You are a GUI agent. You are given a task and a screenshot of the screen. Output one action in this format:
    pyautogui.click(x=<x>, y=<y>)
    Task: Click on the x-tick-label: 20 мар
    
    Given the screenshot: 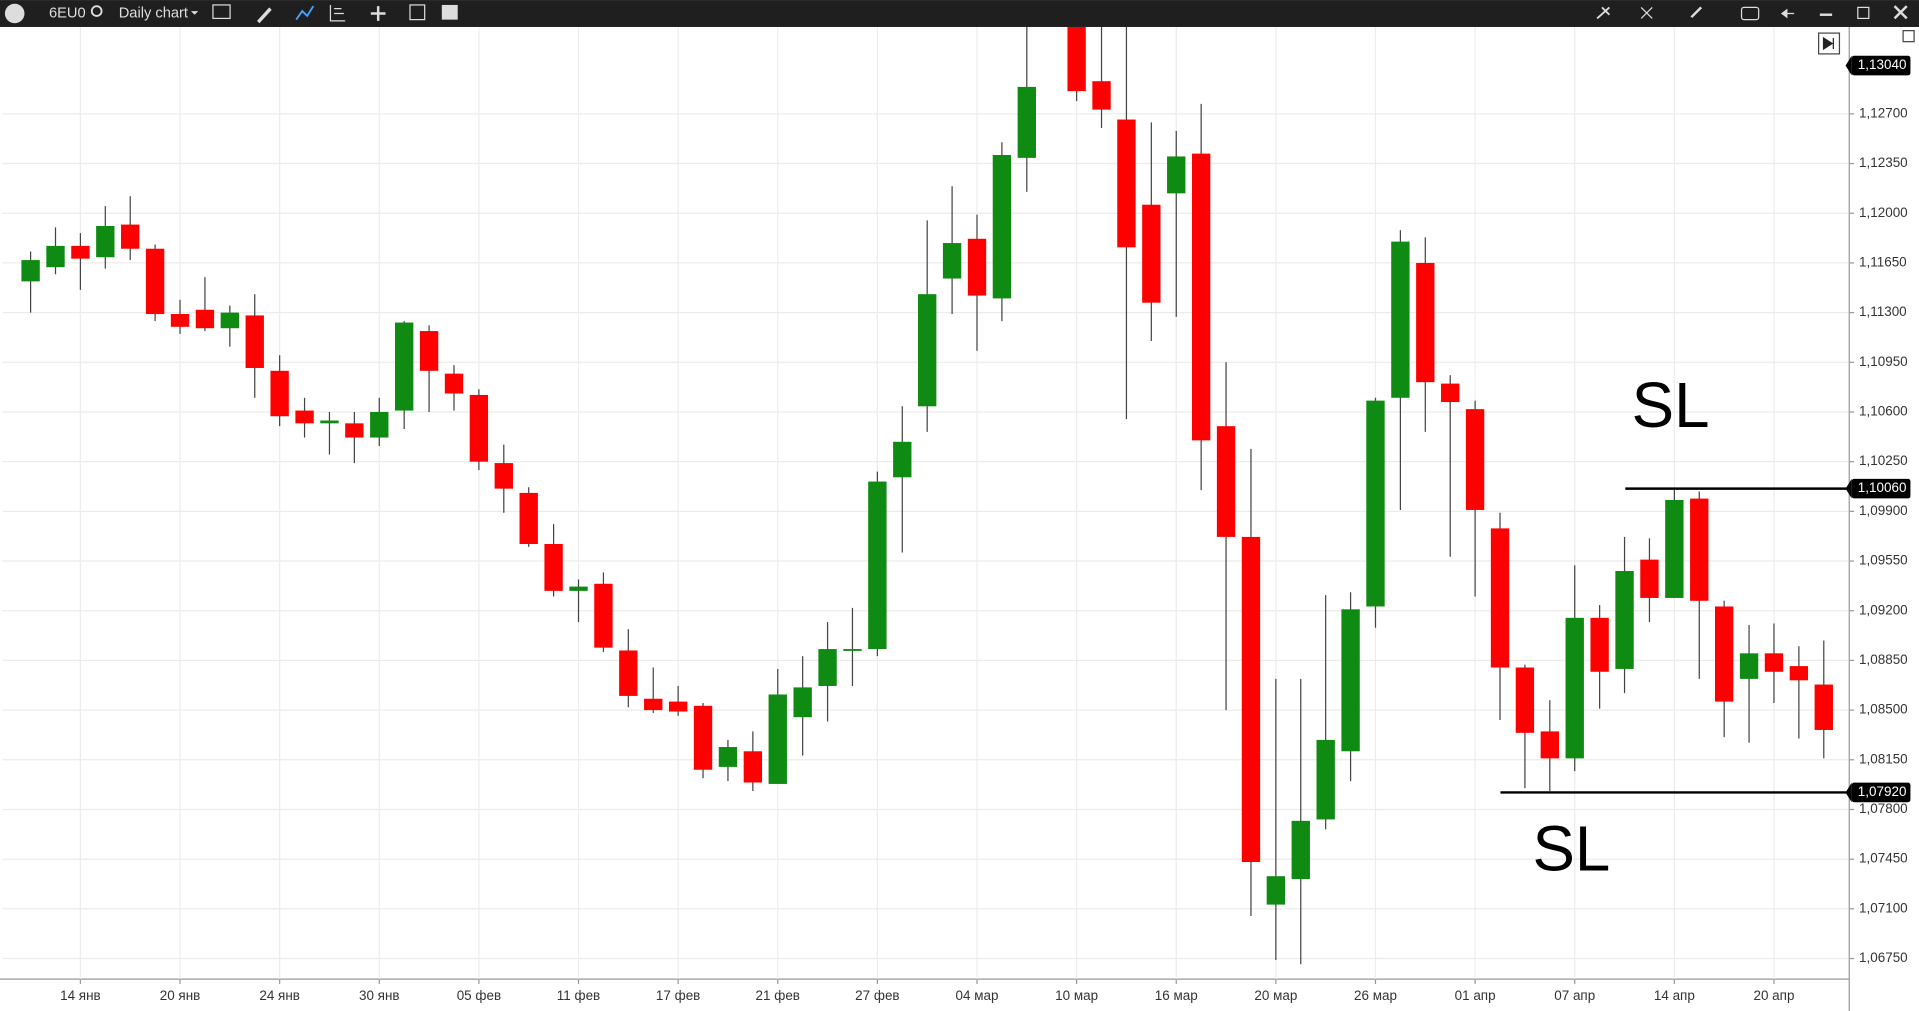 What is the action you would take?
    pyautogui.click(x=1275, y=995)
    